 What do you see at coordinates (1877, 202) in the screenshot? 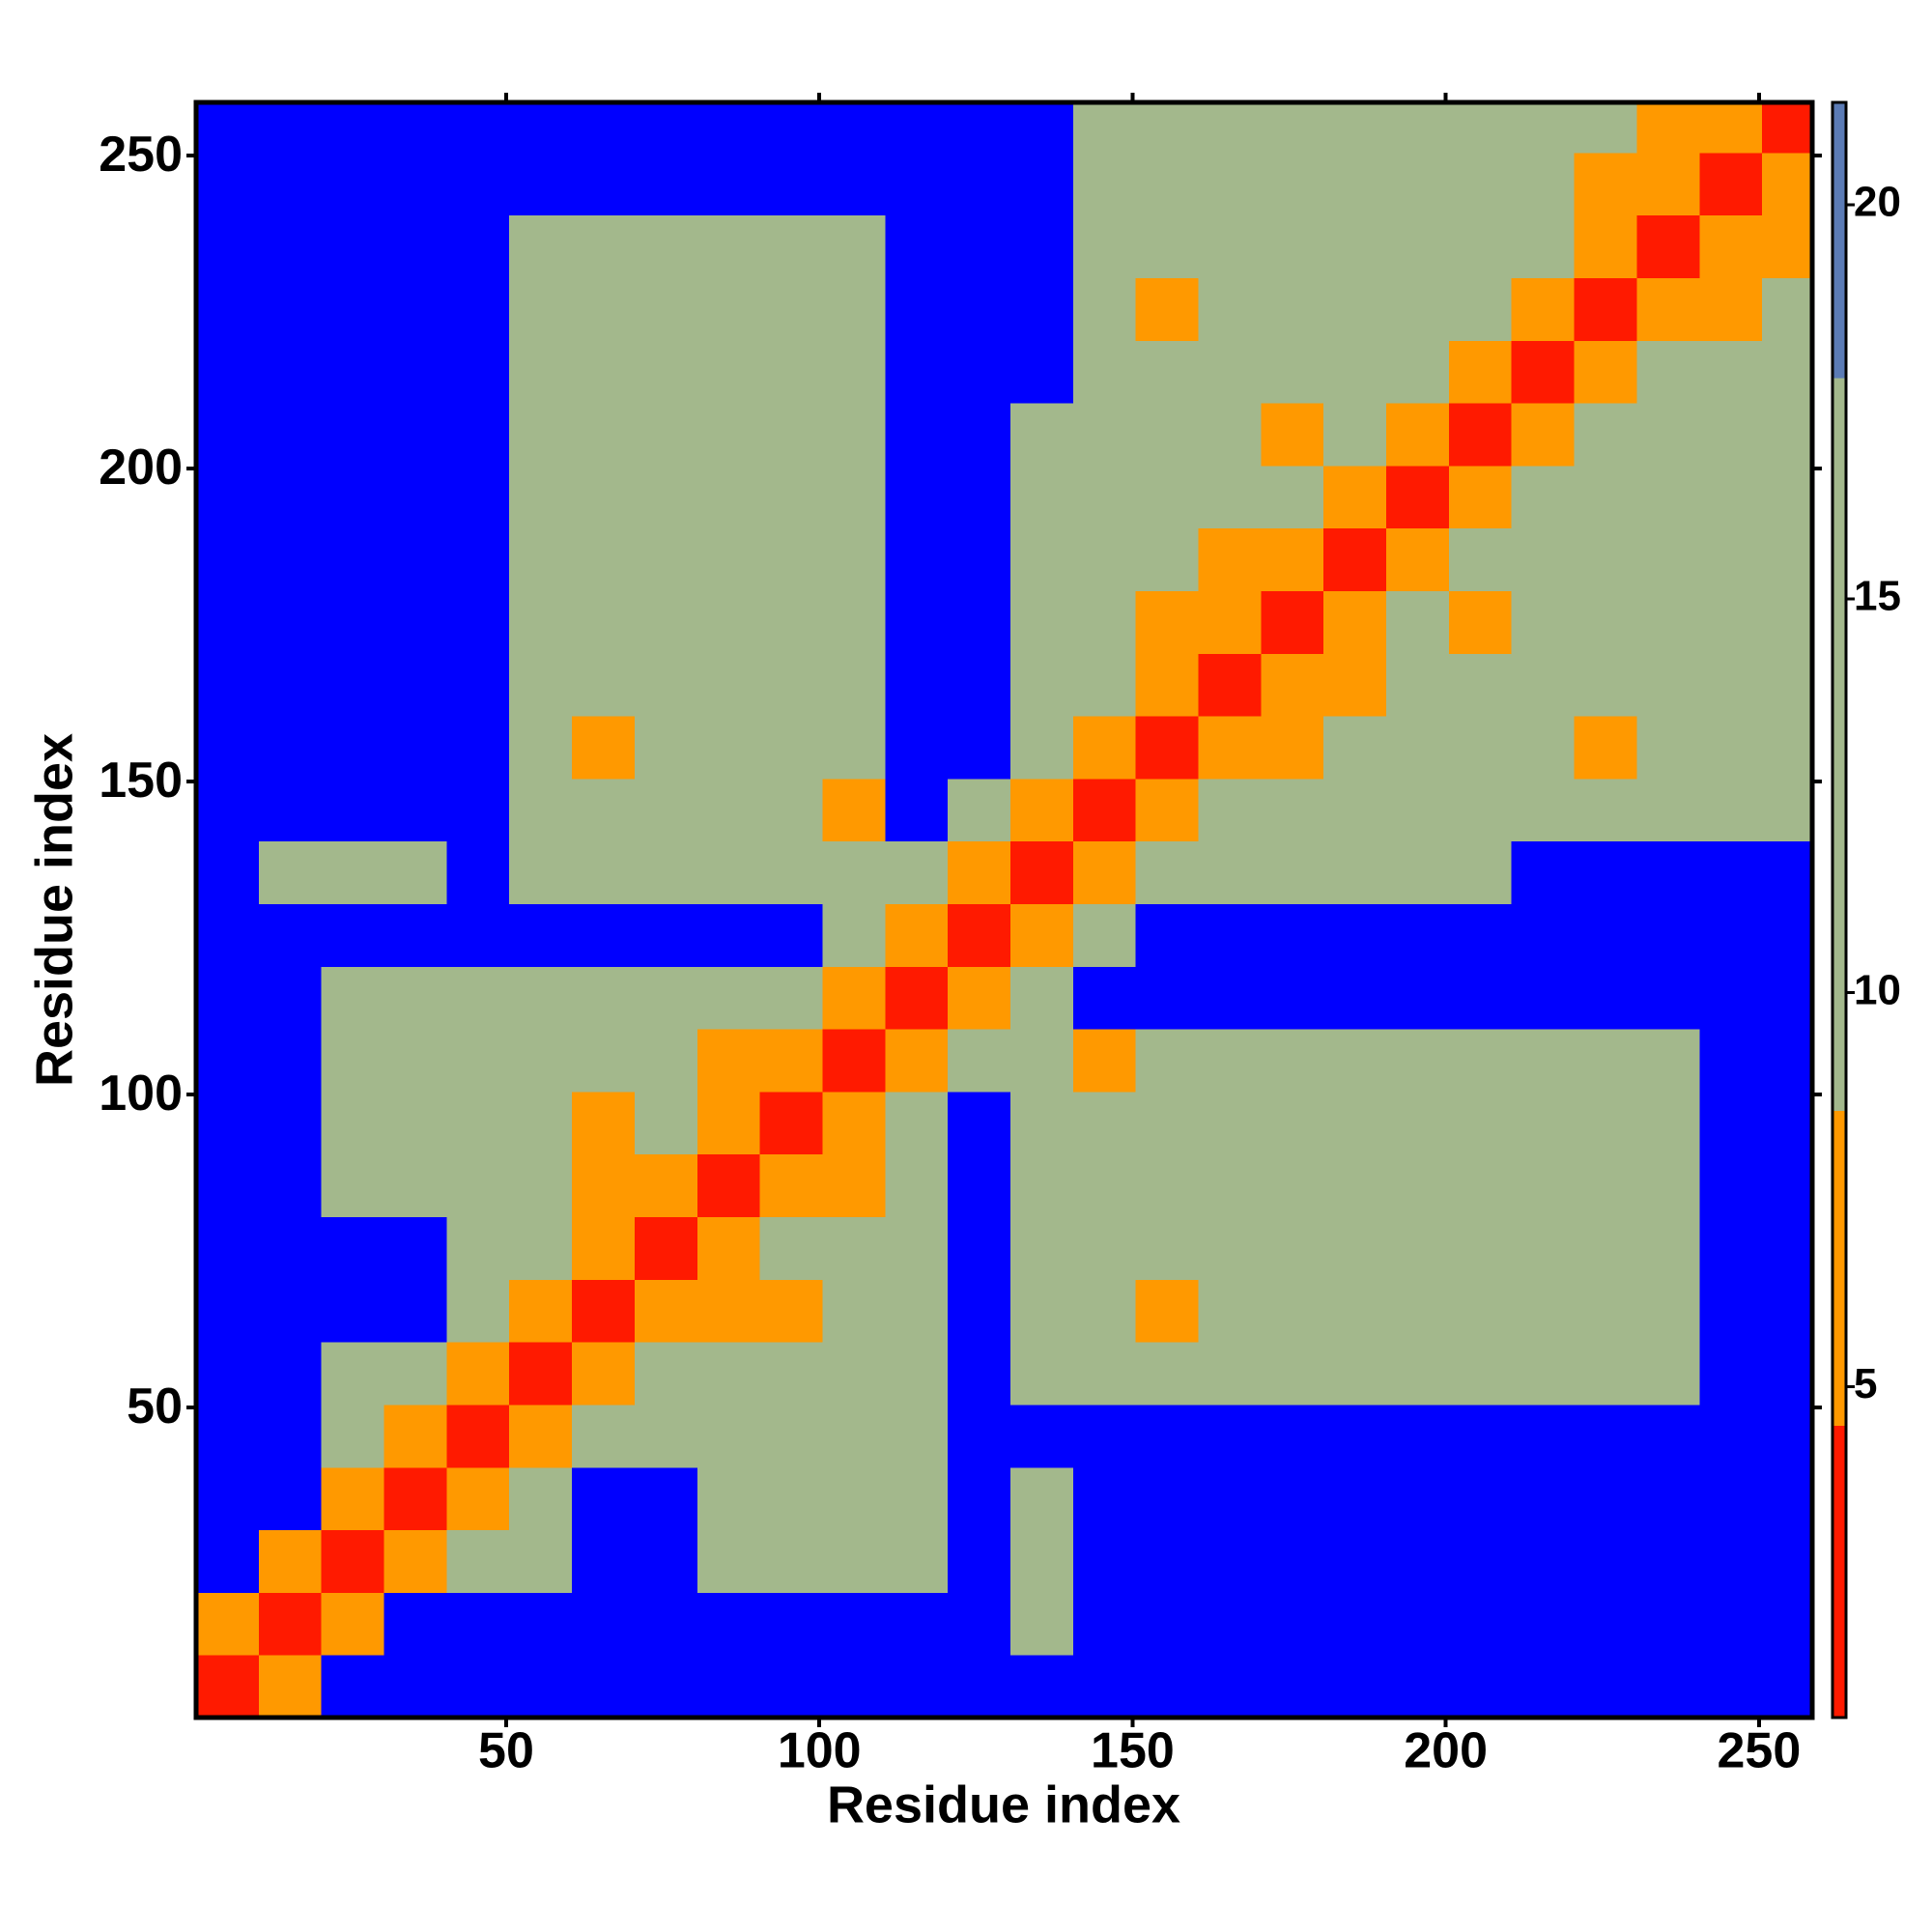
I see `colorbar-tick-label: 20` at bounding box center [1877, 202].